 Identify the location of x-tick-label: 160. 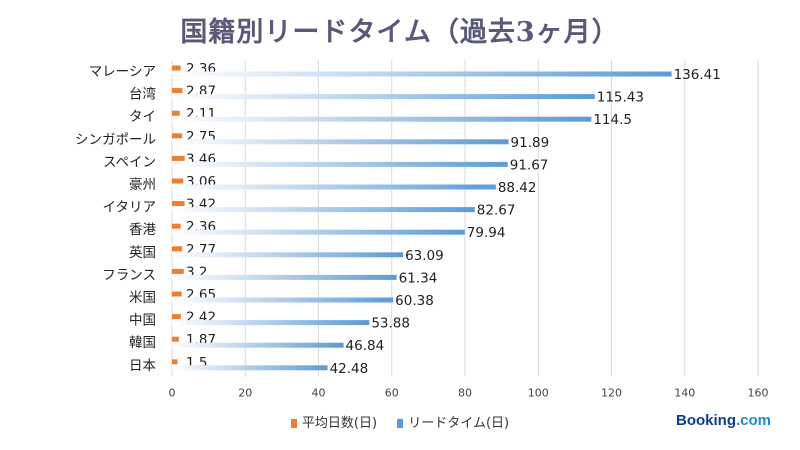
(758, 392).